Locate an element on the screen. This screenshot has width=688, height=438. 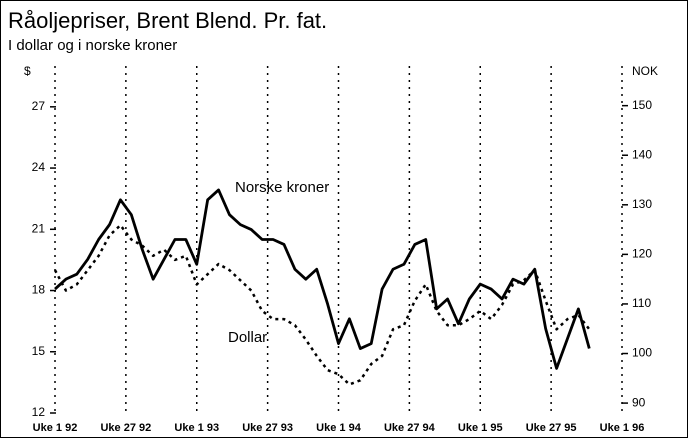
y-tick-label: 21 is located at coordinates (39, 228).